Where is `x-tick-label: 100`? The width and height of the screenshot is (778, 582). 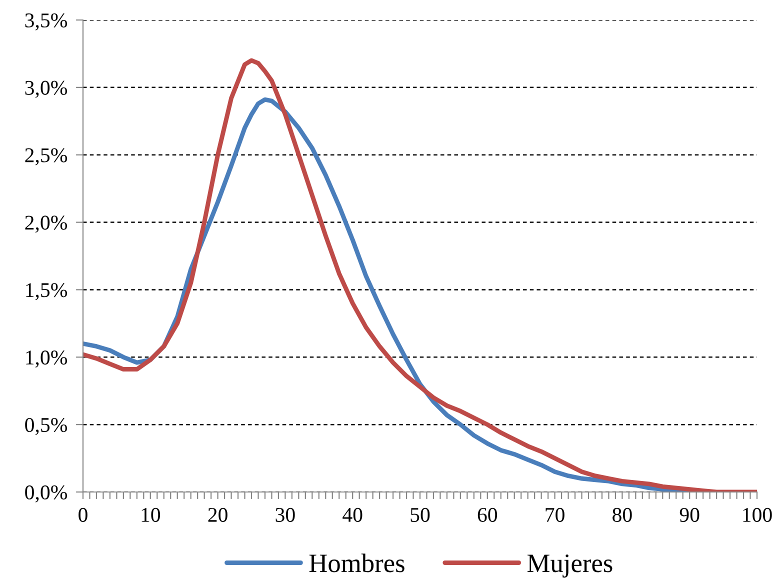
x-tick-label: 100 is located at coordinates (757, 515).